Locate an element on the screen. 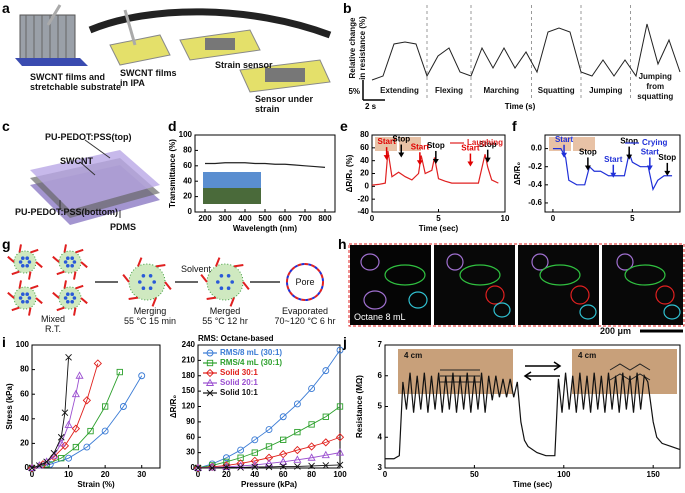 This screenshot has height=493, width=685. legend-label: Solid 20:1 is located at coordinates (239, 382).